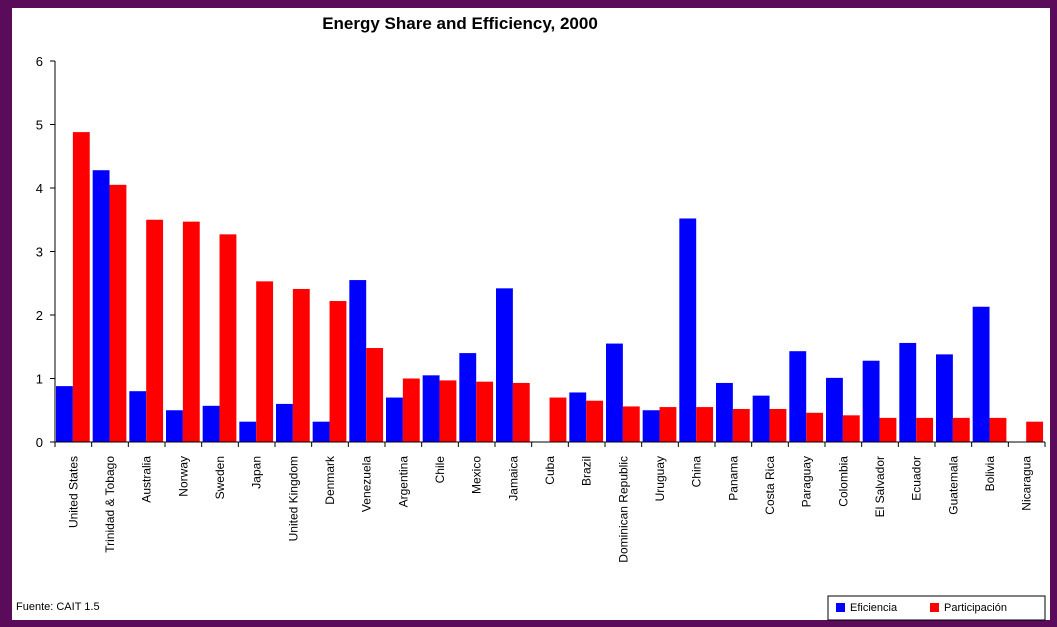 This screenshot has width=1057, height=627. Describe the element at coordinates (770, 485) in the screenshot. I see `x-tick-label: Costa Rica` at that location.